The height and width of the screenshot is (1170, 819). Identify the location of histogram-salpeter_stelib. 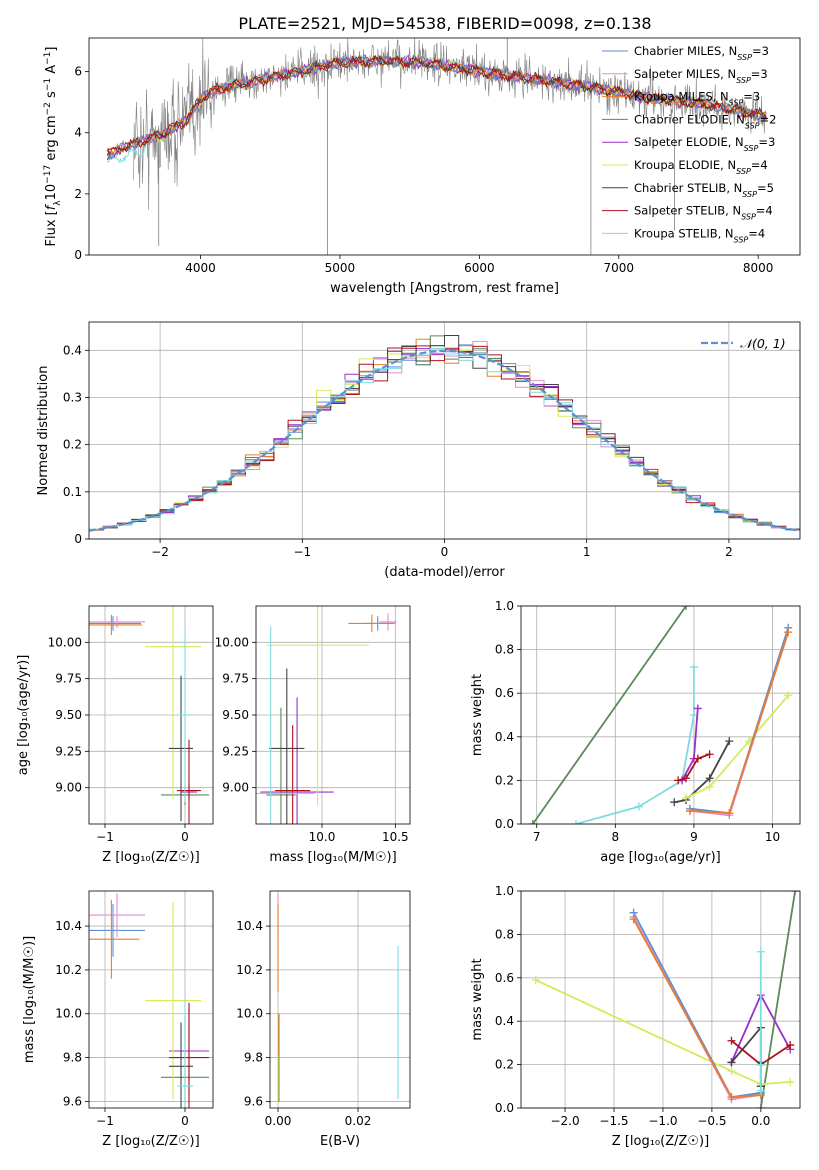
(444, 439).